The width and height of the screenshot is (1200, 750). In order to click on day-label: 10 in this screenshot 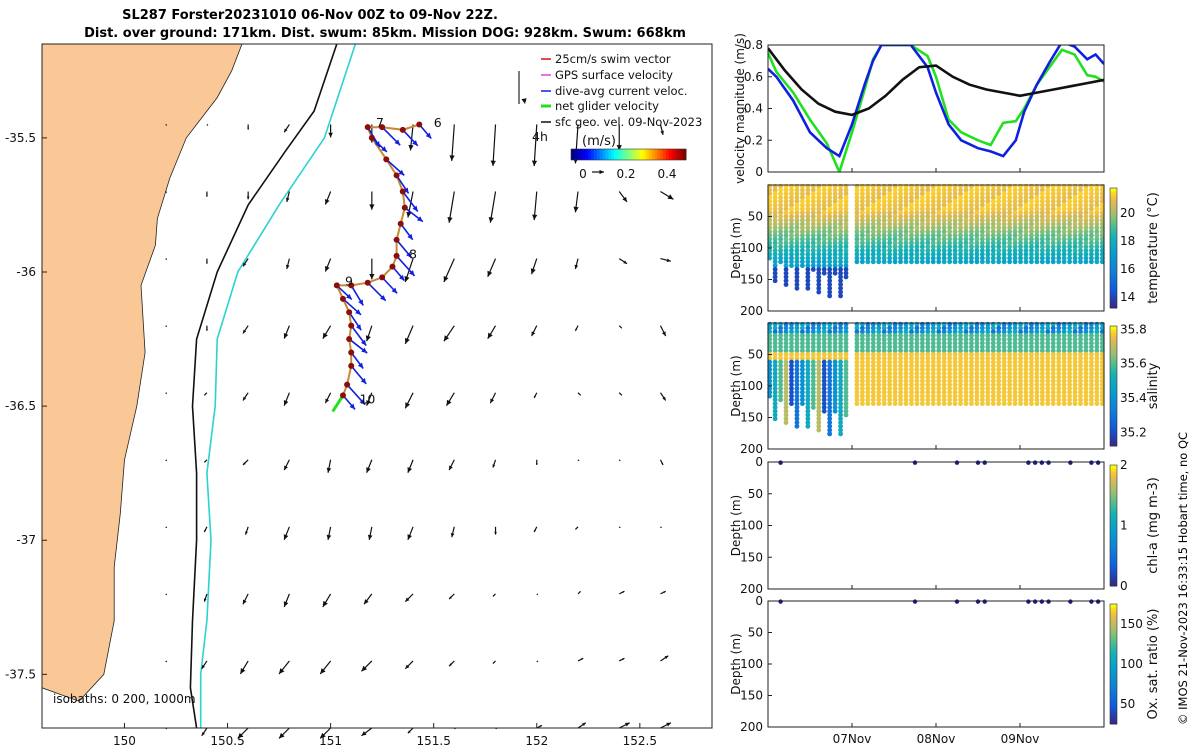, I will do `click(367, 398)`.